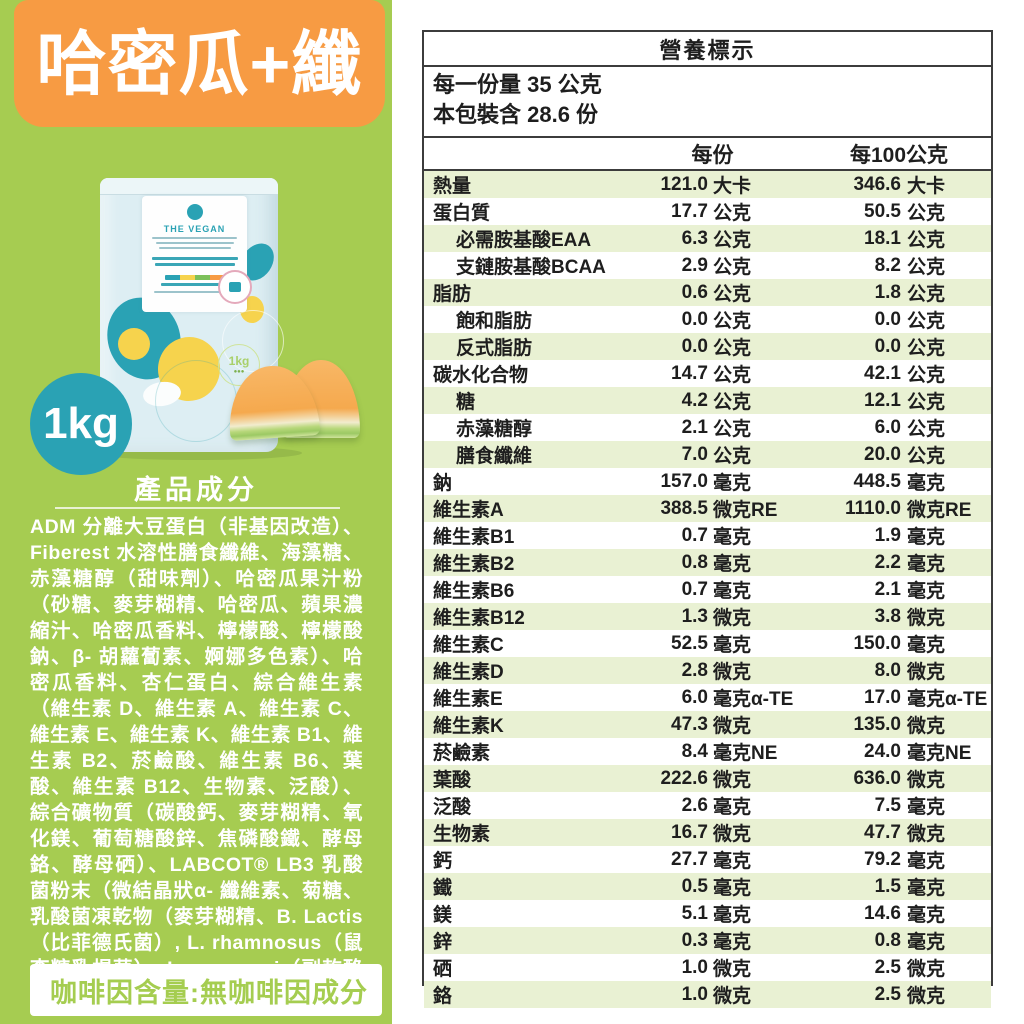  I want to click on nutrient-label: 鋅, so click(443, 942).